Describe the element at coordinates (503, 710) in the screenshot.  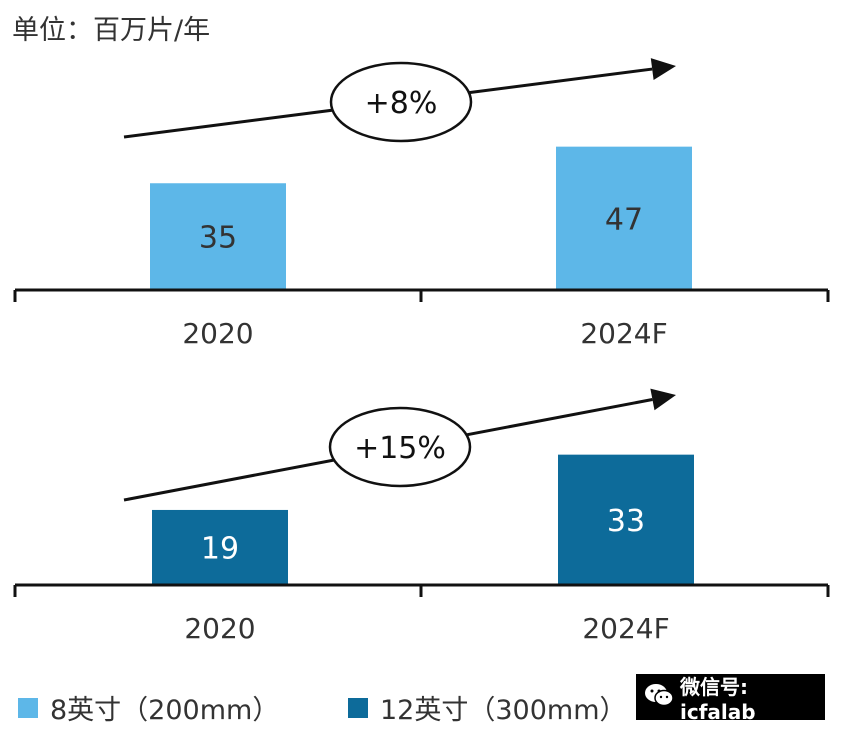
I see `legend-label: 12英寸（300mm）` at that location.